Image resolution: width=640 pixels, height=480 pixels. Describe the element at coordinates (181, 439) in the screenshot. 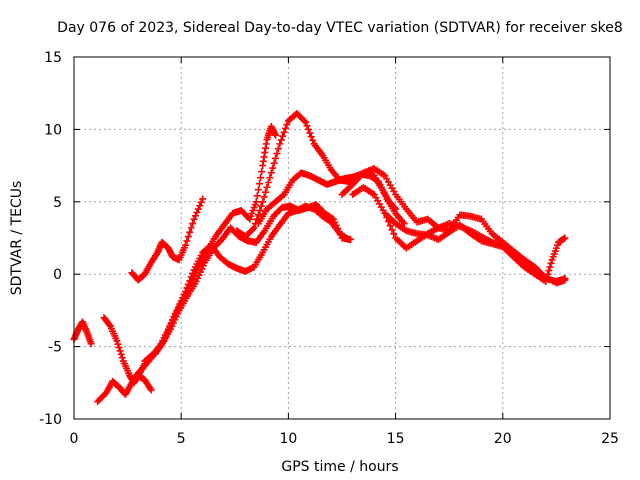

I see `x-tick-label: 5` at that location.